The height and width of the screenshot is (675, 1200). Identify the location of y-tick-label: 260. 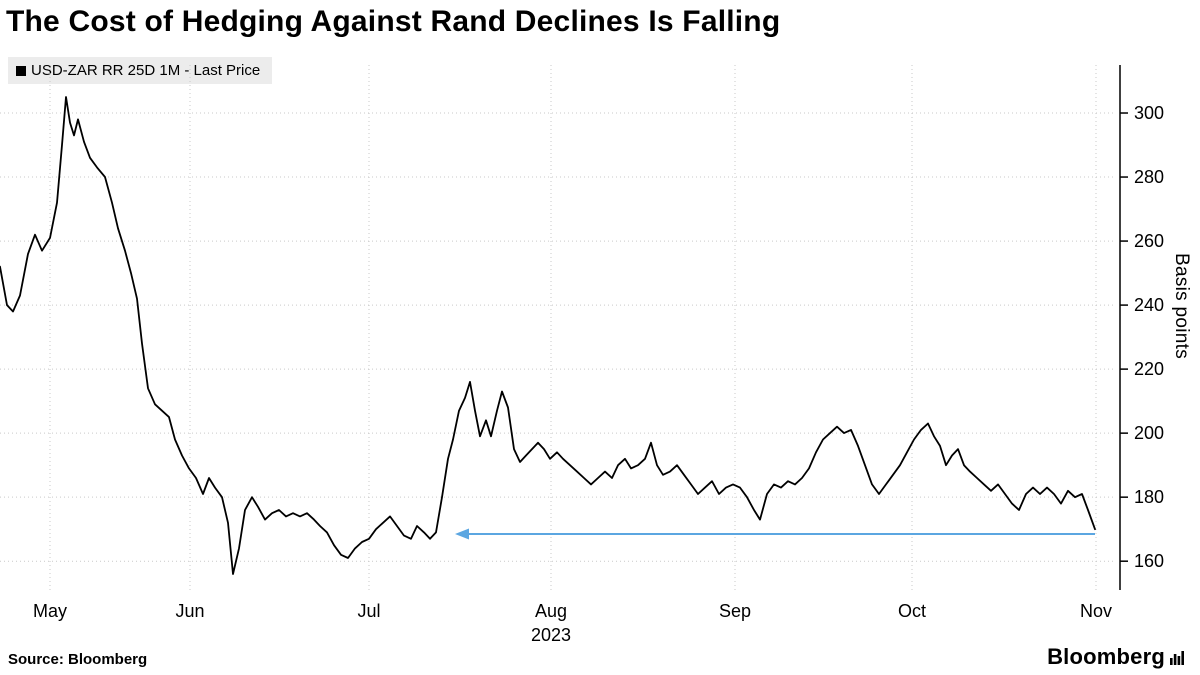
(1149, 241).